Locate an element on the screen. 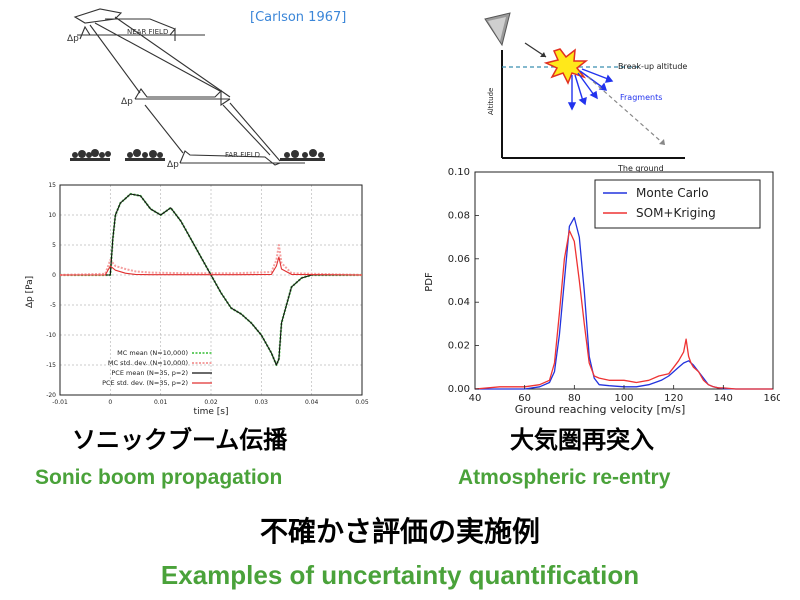 Image resolution: width=800 pixels, height=600 pixels. pdf-x-tick-label: 120 is located at coordinates (673, 398).